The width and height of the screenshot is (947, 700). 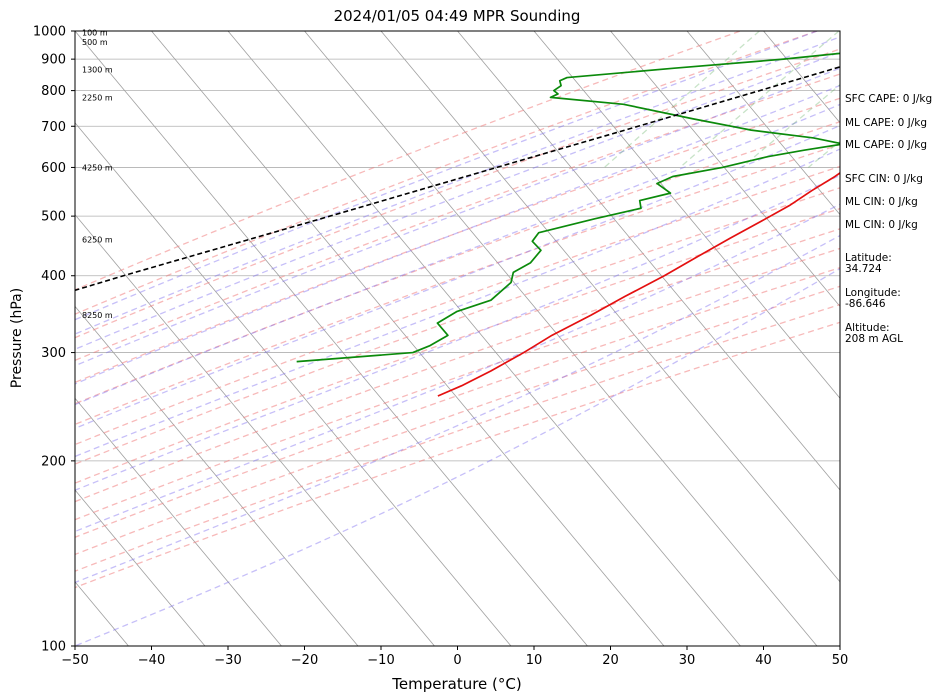 What do you see at coordinates (53, 60) in the screenshot?
I see `y-tick-label: 900` at bounding box center [53, 60].